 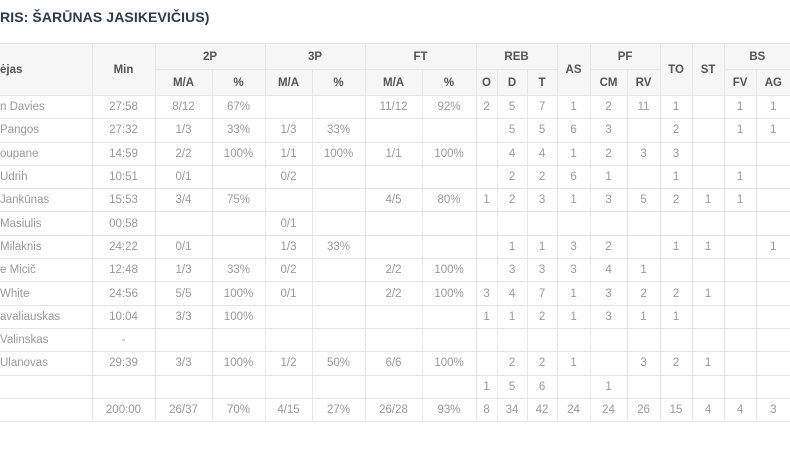 I want to click on cell-min: 10:51, so click(x=123, y=177).